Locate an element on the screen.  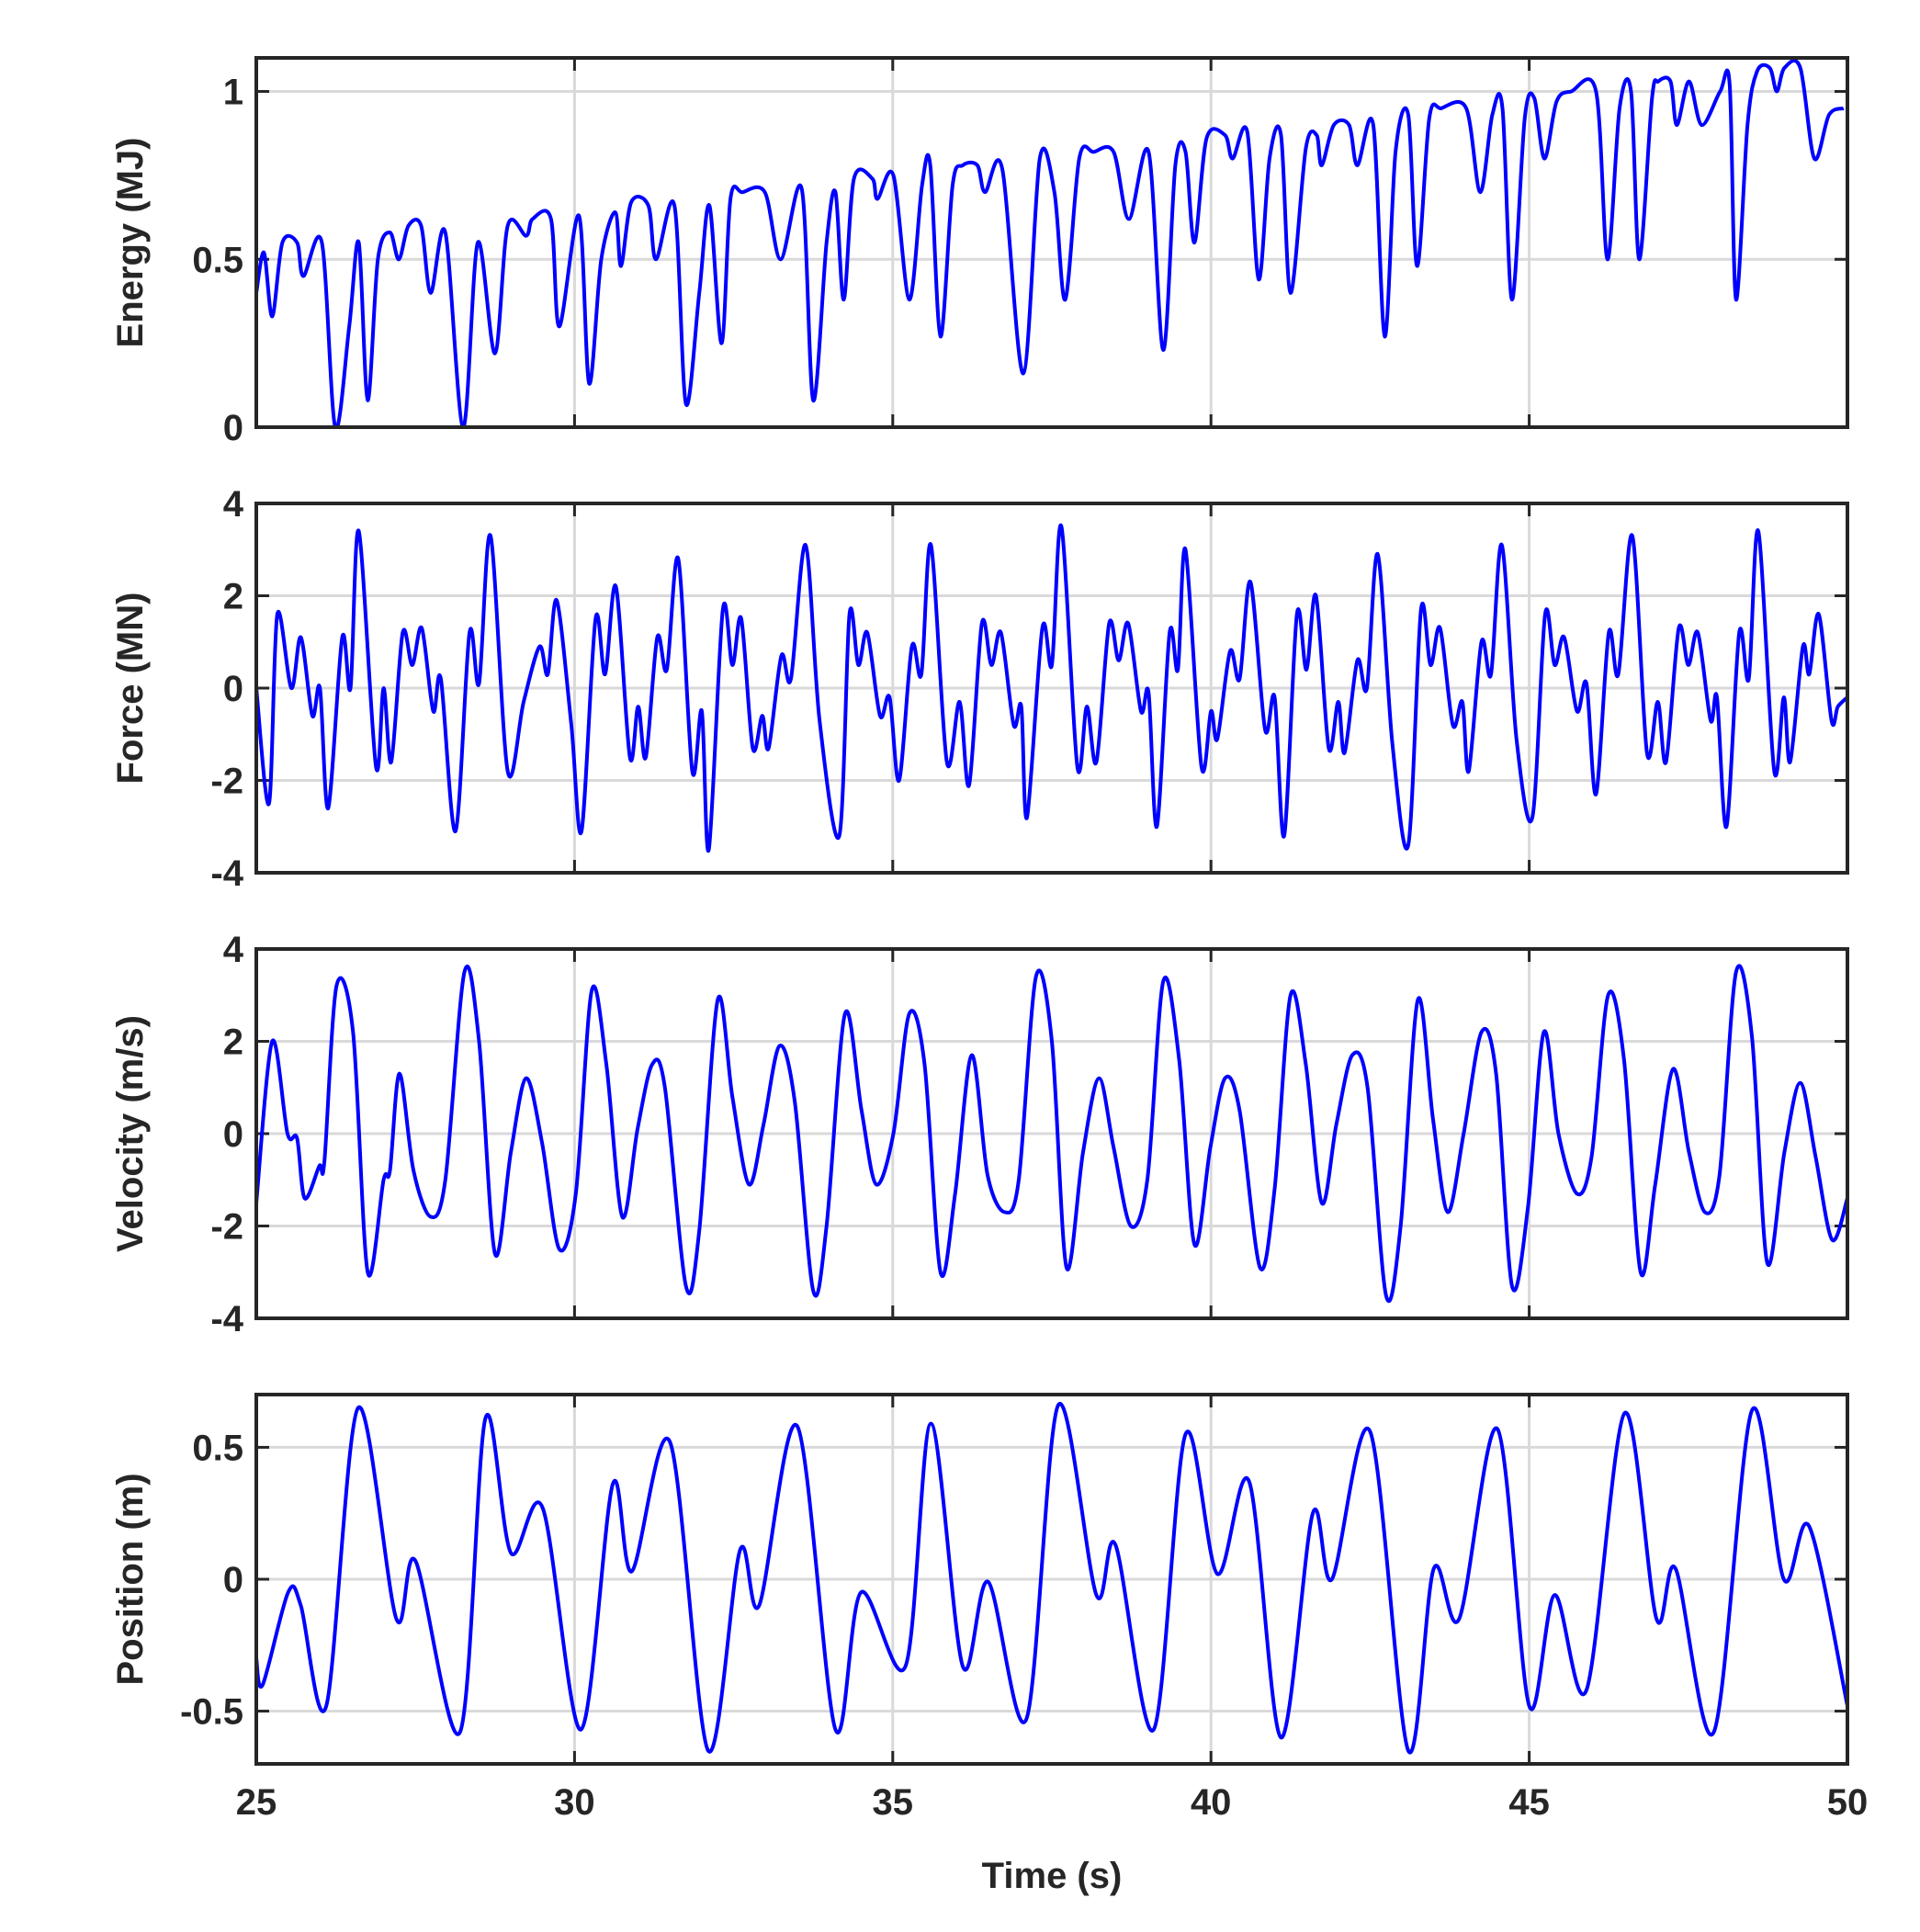
x-tick-label: 35 is located at coordinates (894, 1802).